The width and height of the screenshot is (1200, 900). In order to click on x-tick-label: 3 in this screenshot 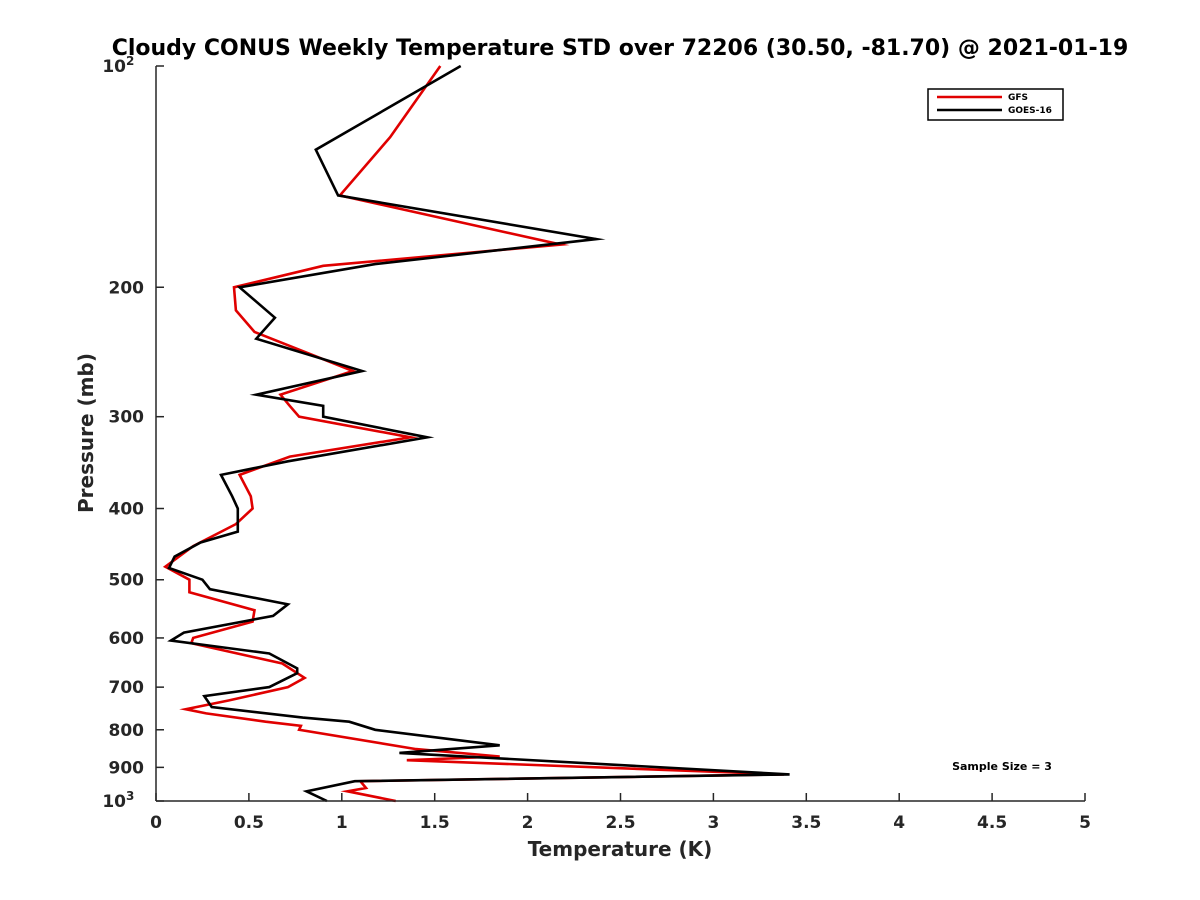, I will do `click(713, 823)`.